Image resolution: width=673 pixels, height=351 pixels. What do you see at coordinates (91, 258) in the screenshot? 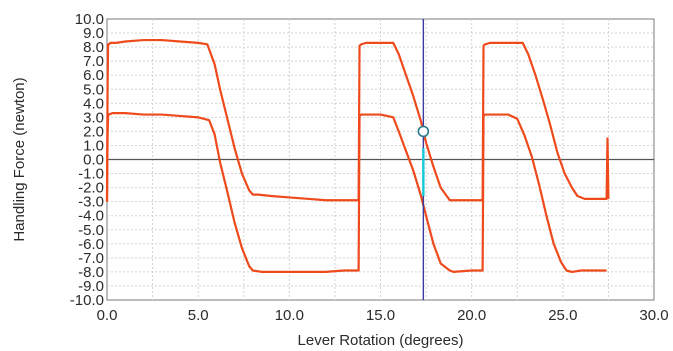
I see `y-tick-label: -7.0` at bounding box center [91, 258].